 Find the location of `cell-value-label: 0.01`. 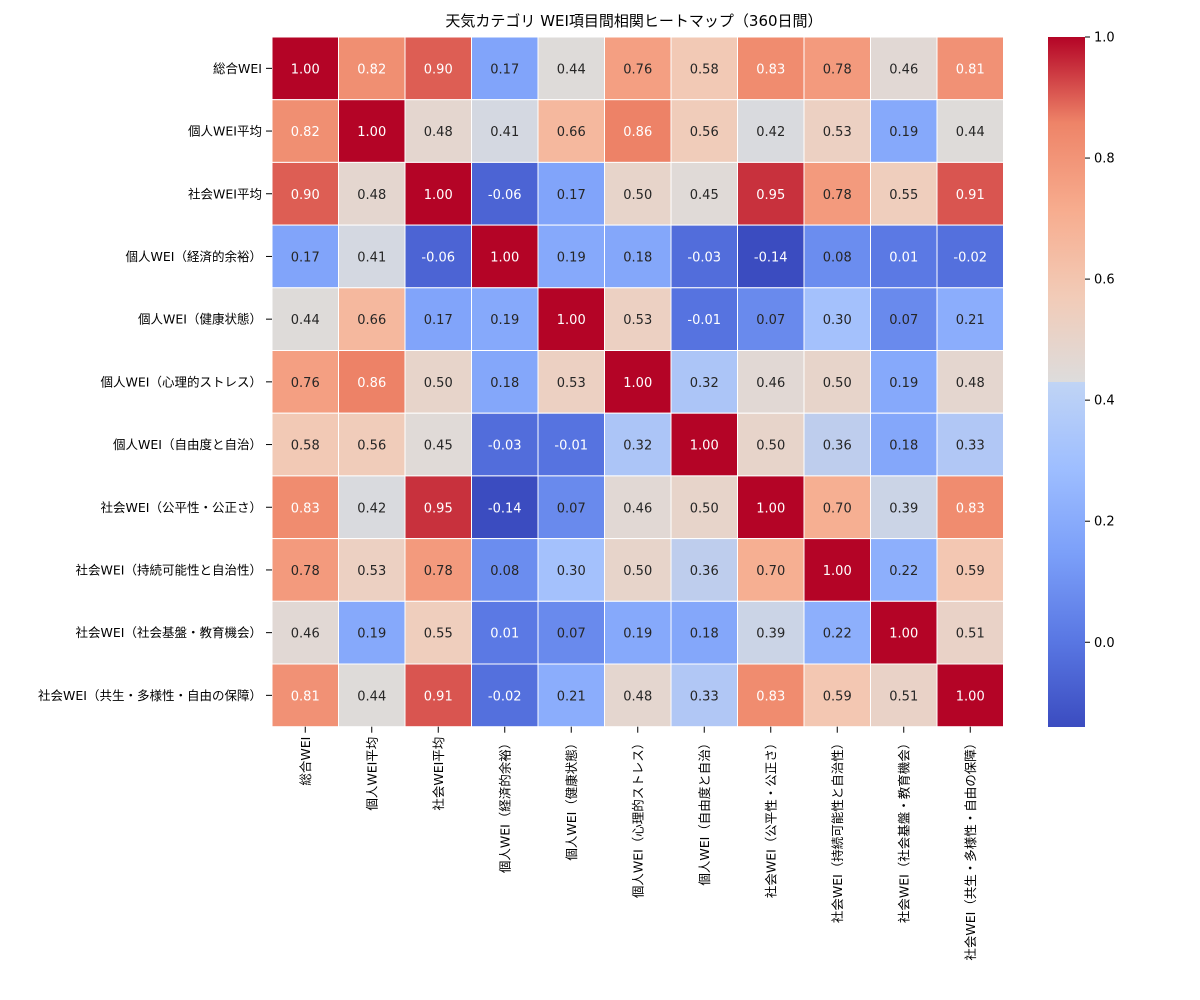

cell-value-label: 0.01 is located at coordinates (903, 257).